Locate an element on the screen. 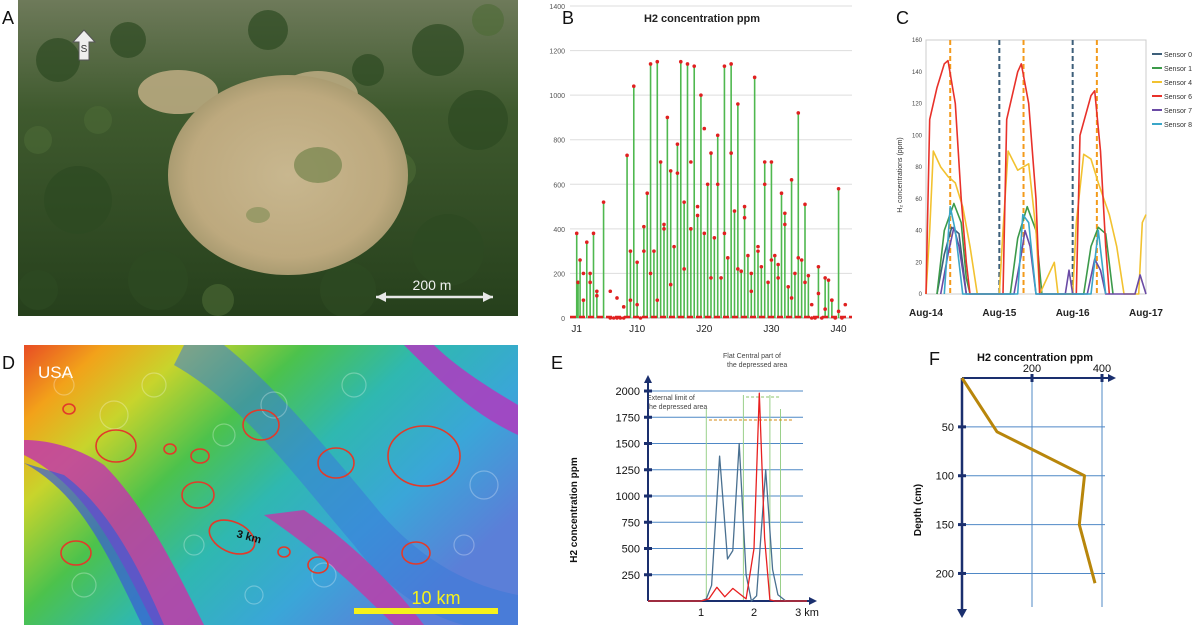 The height and width of the screenshot is (627, 1200). scale-bar-d: 10 km is located at coordinates (426, 601).